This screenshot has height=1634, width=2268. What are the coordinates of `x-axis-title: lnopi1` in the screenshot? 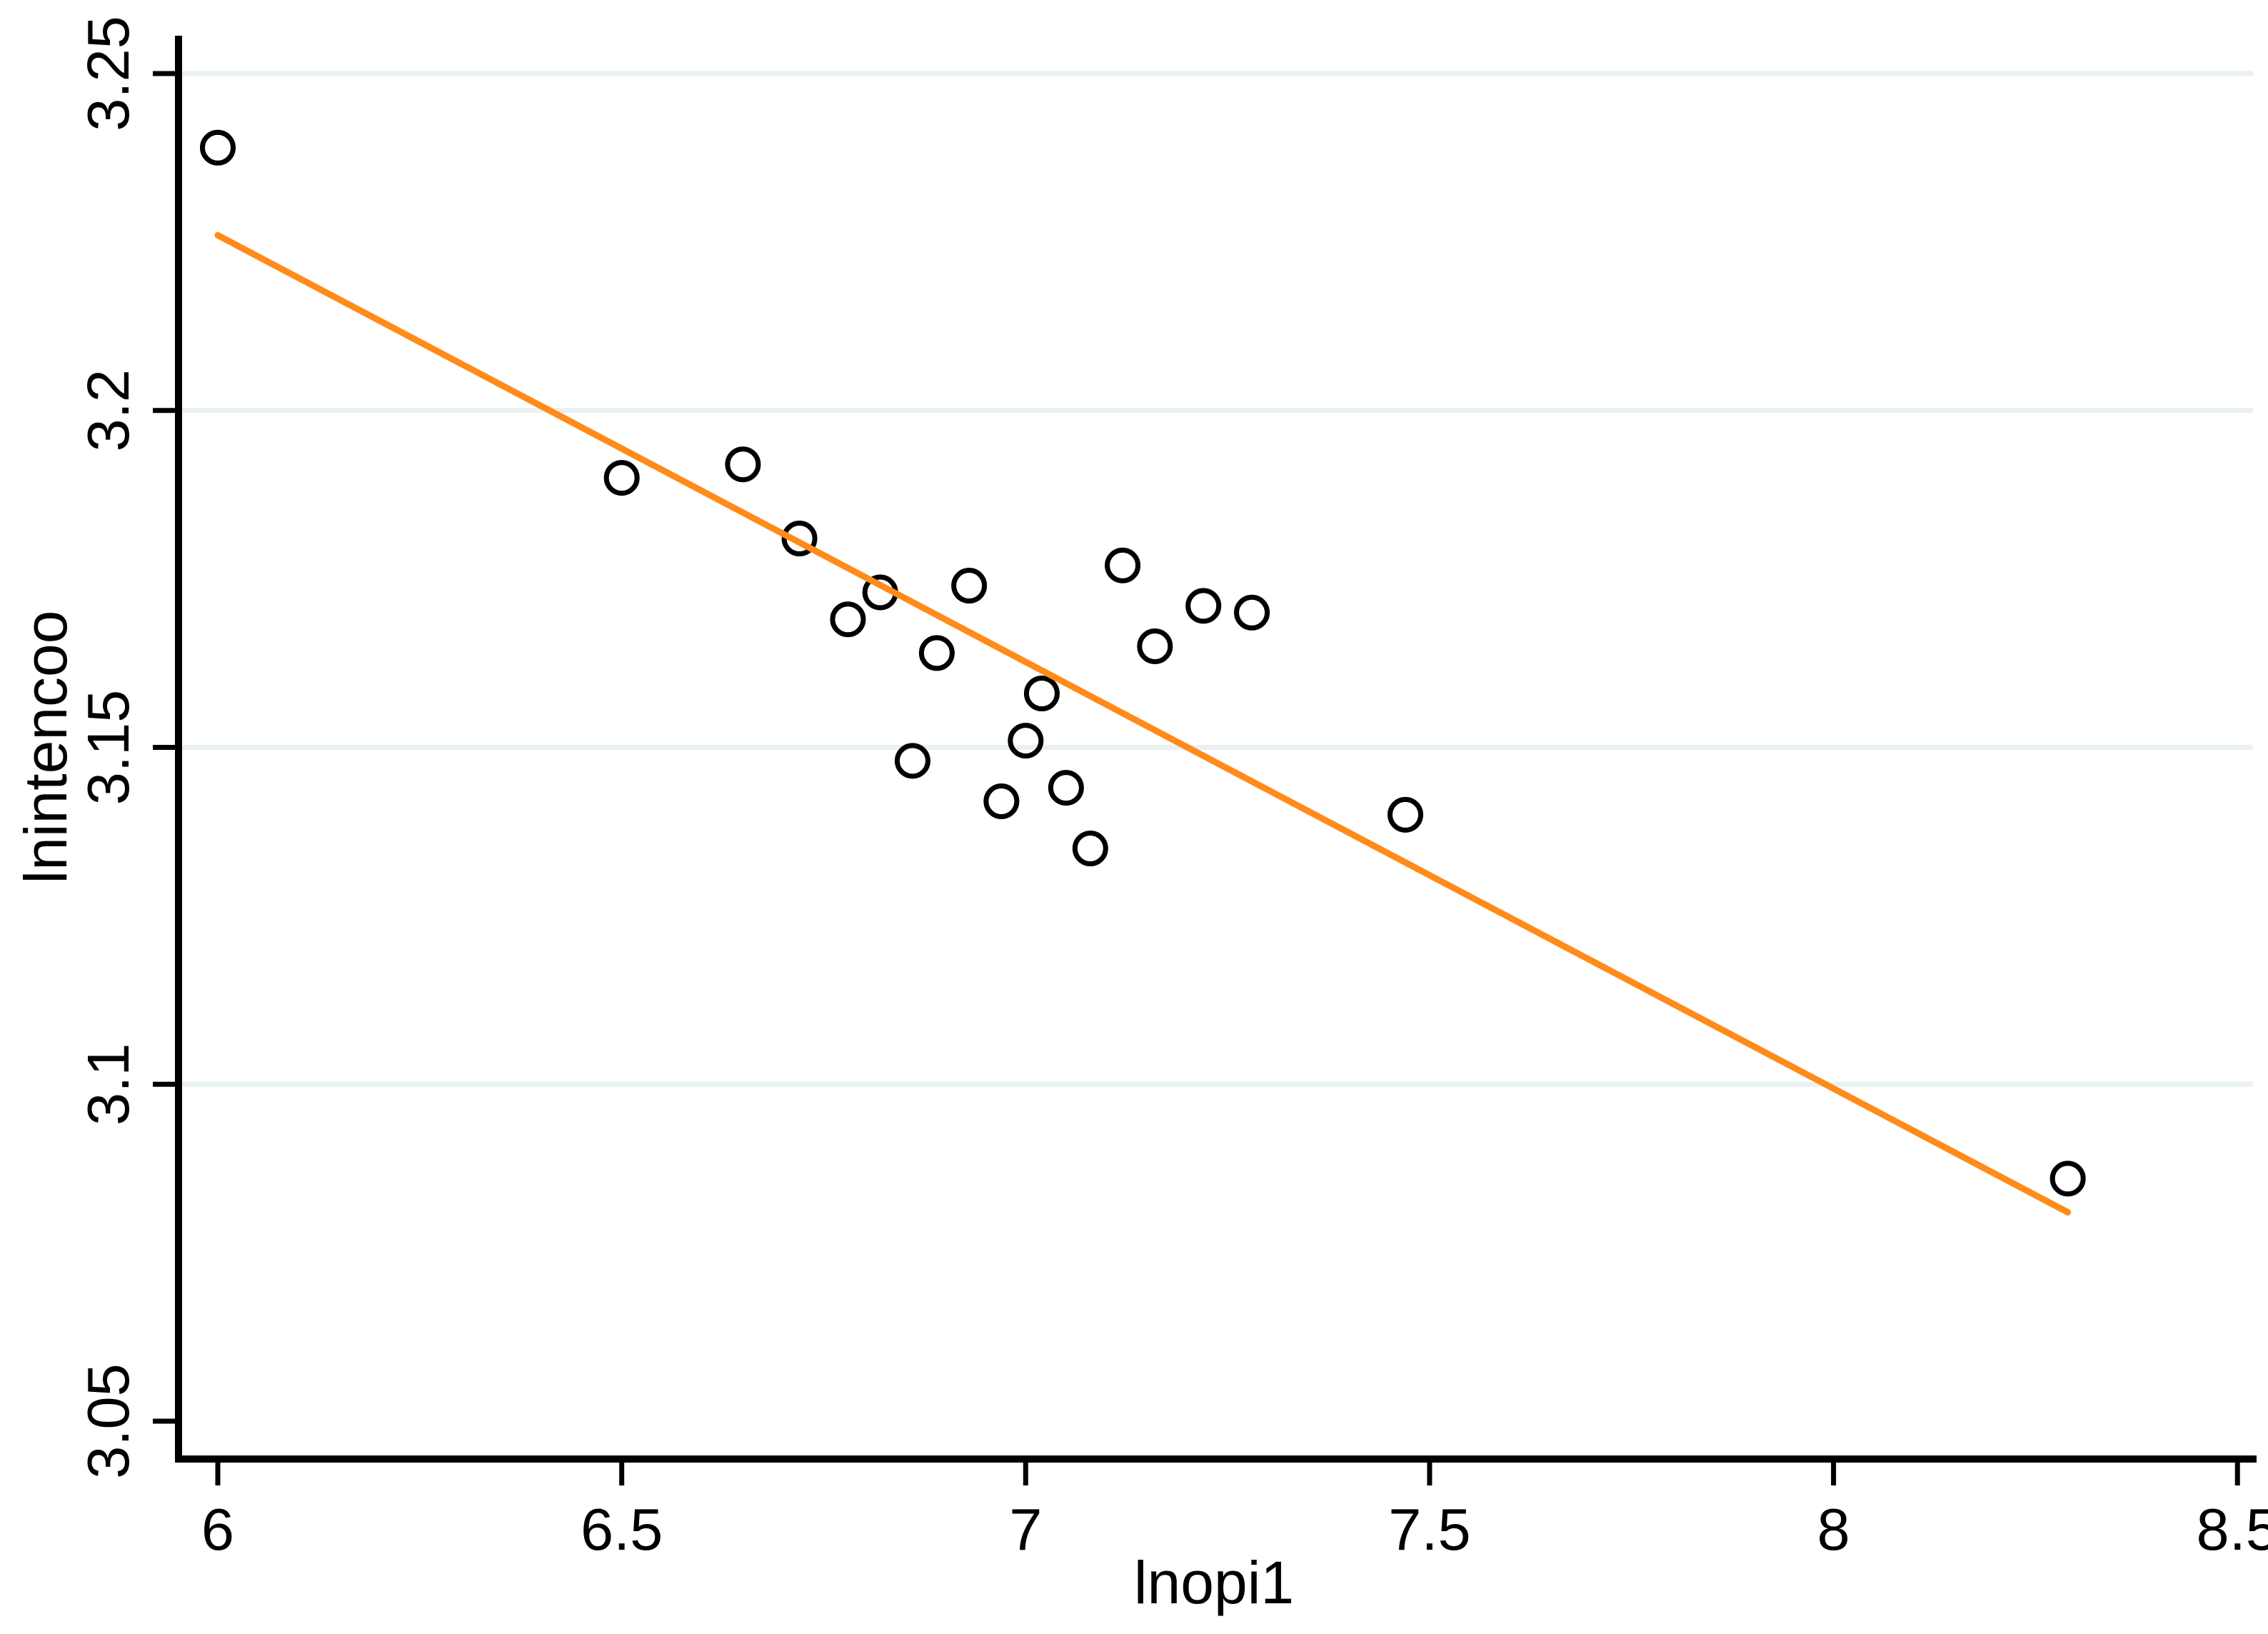 It's located at (1214, 1582).